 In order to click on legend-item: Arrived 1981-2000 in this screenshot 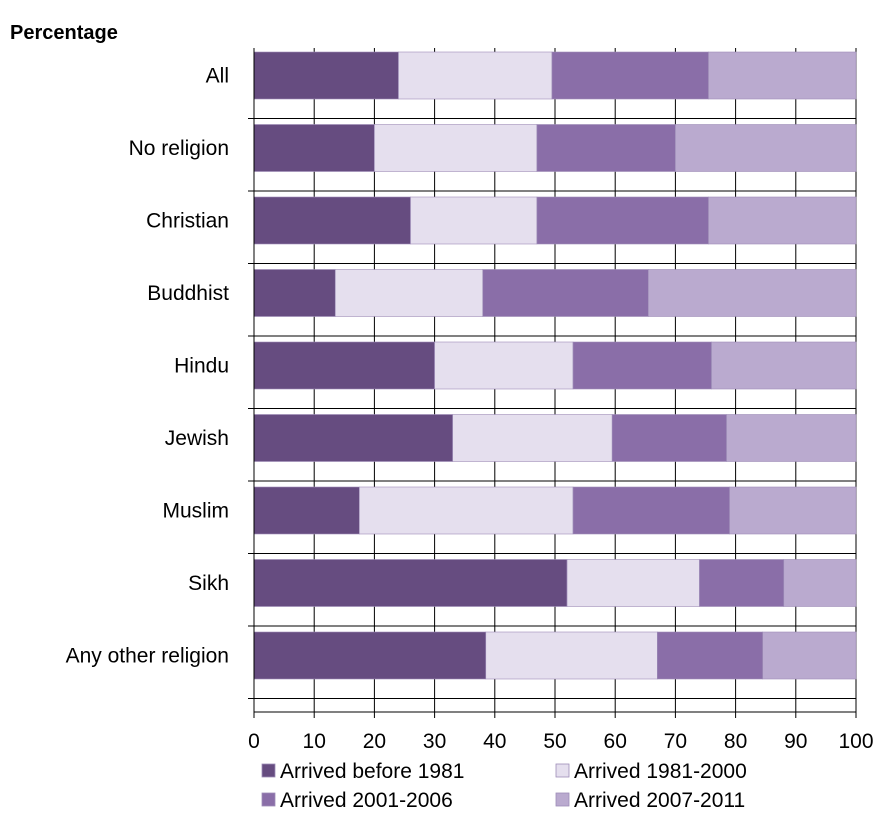, I will do `click(651, 771)`.